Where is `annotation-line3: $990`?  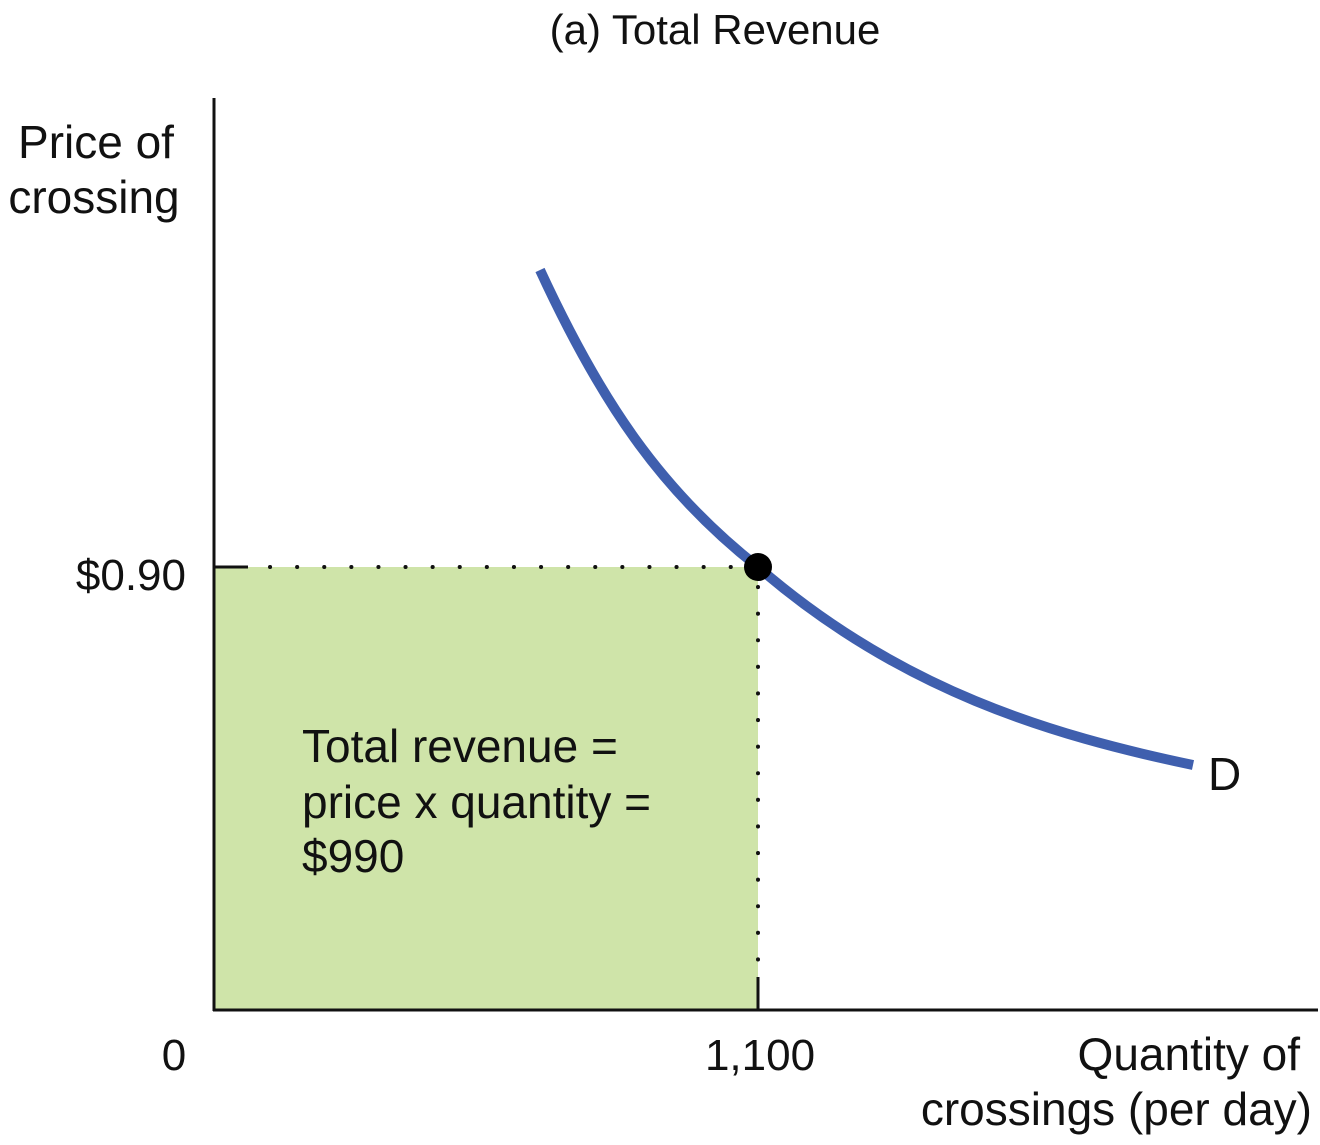 annotation-line3: $990 is located at coordinates (353, 856).